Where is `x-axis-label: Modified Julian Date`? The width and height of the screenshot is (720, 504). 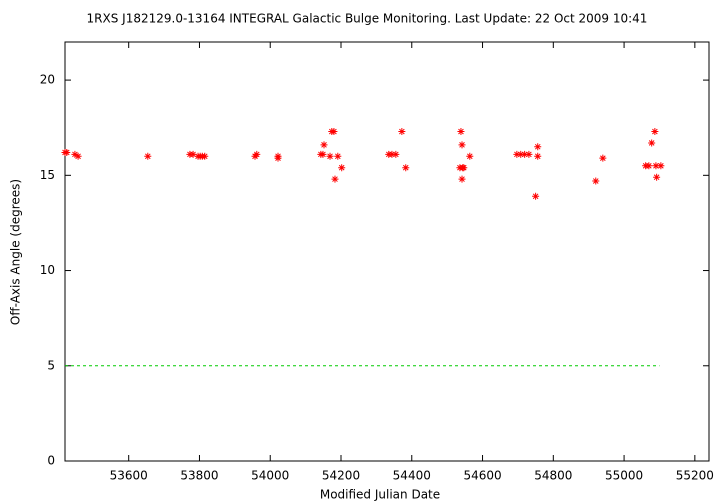
x-axis-label: Modified Julian Date is located at coordinates (380, 495).